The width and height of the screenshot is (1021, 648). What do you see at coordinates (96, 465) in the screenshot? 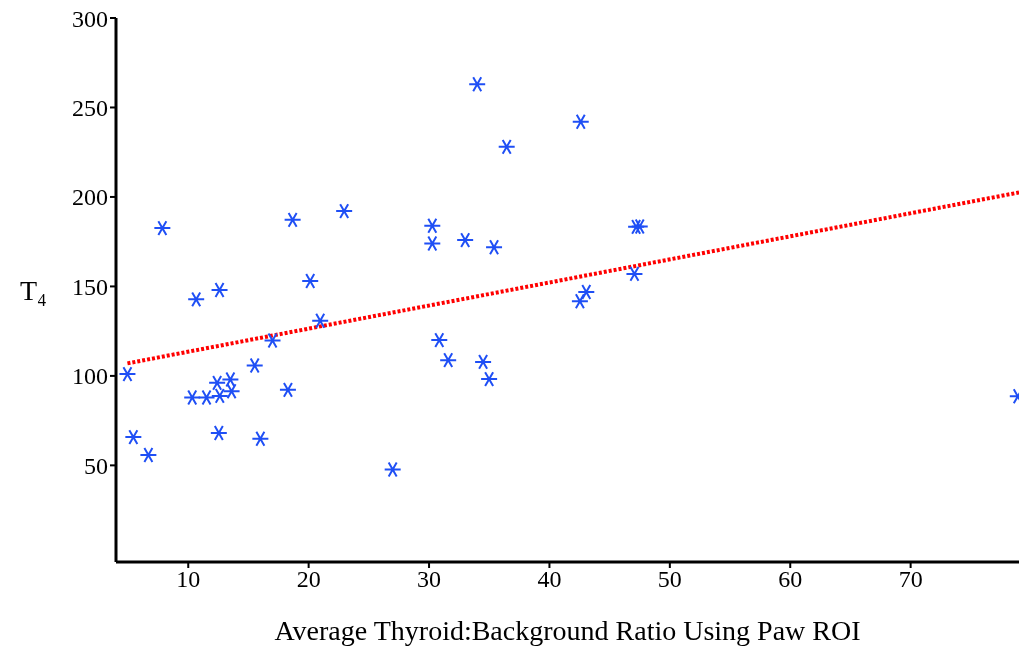
I see `y-tick-label: 50` at bounding box center [96, 465].